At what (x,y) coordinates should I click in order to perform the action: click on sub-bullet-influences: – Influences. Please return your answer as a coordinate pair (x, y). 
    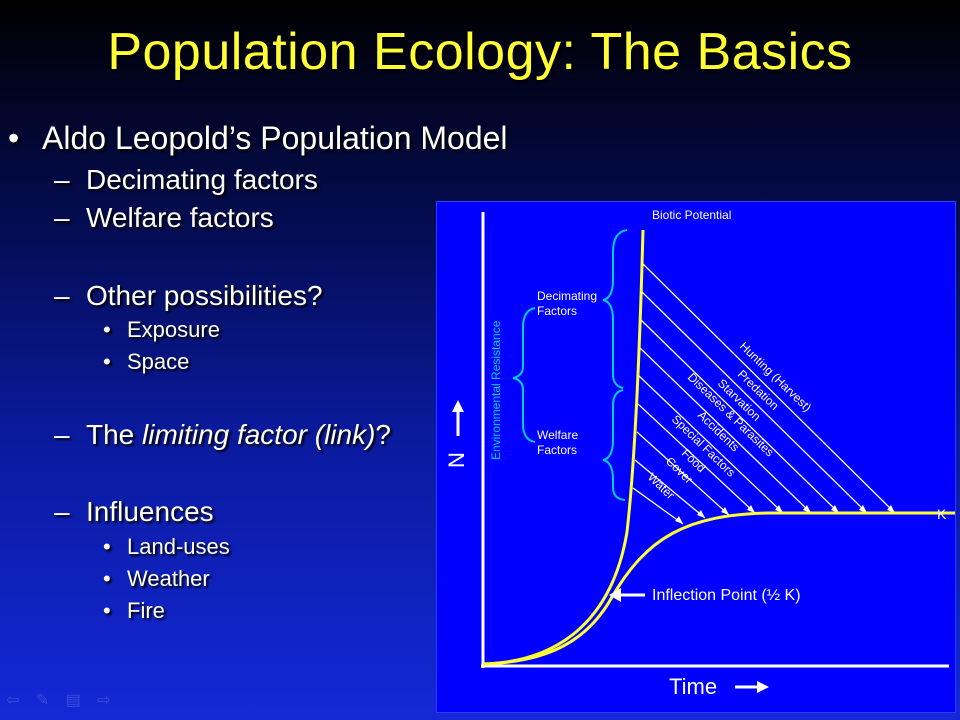
    Looking at the image, I should click on (134, 512).